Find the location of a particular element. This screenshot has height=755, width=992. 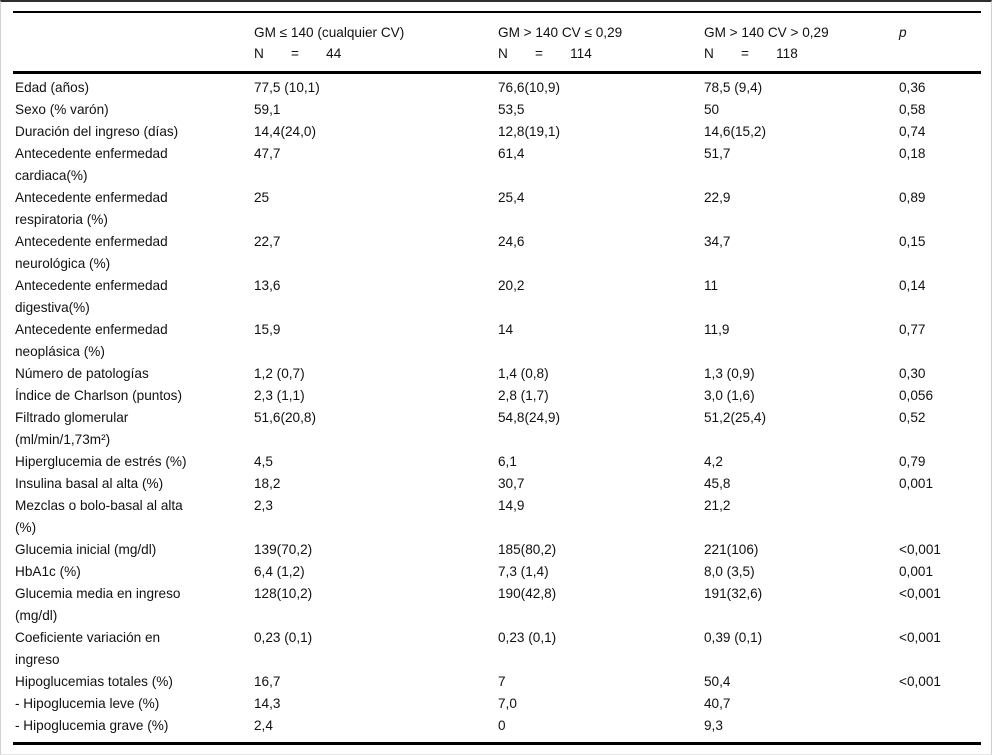

row-value-group-2: 1,4 (0,8) is located at coordinates (523, 373).